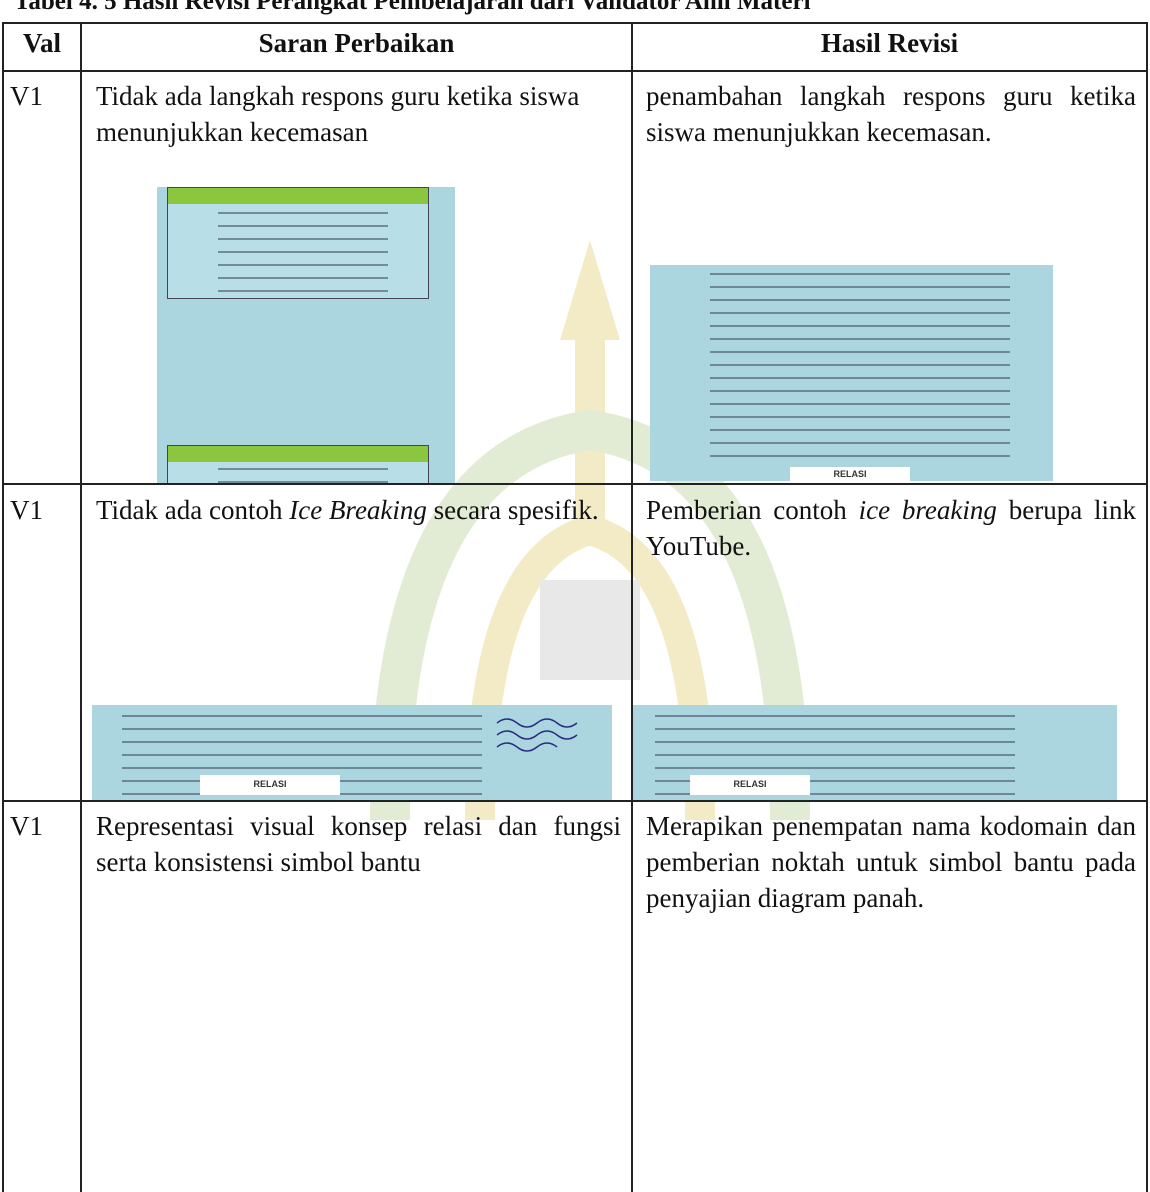  I want to click on header-cell: Val, so click(42, 43).